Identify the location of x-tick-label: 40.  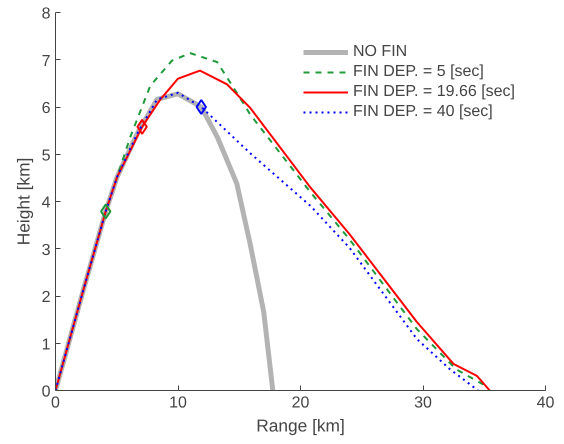
(545, 403).